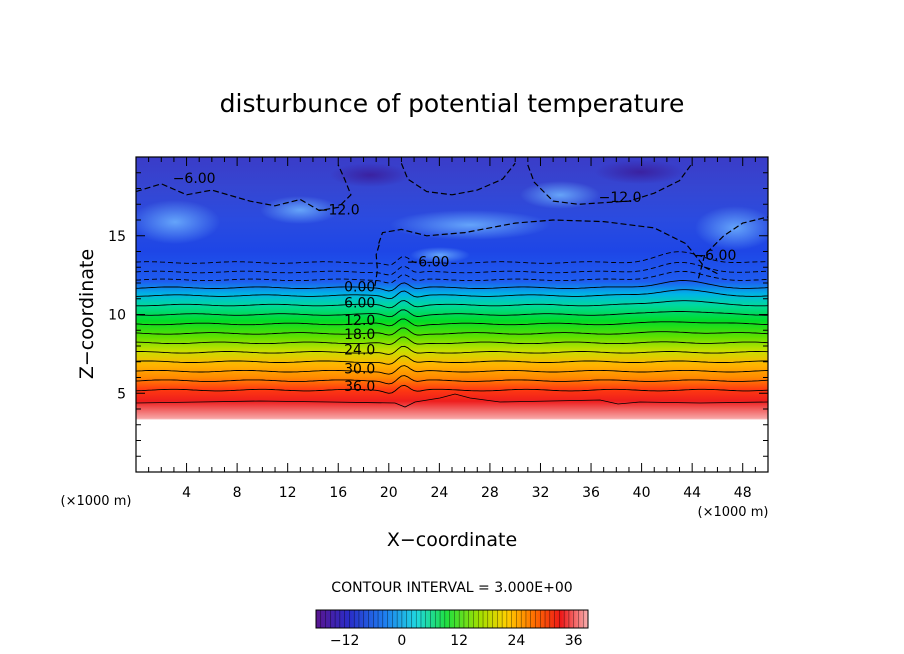  Describe the element at coordinates (541, 493) in the screenshot. I see `x-tick-label: 32` at that location.